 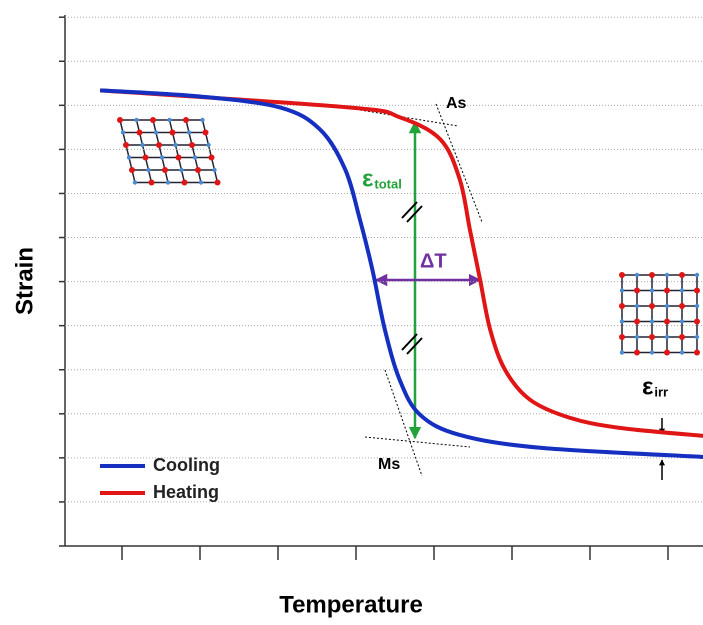 I want to click on annotation-subscript: irr, so click(x=661, y=391).